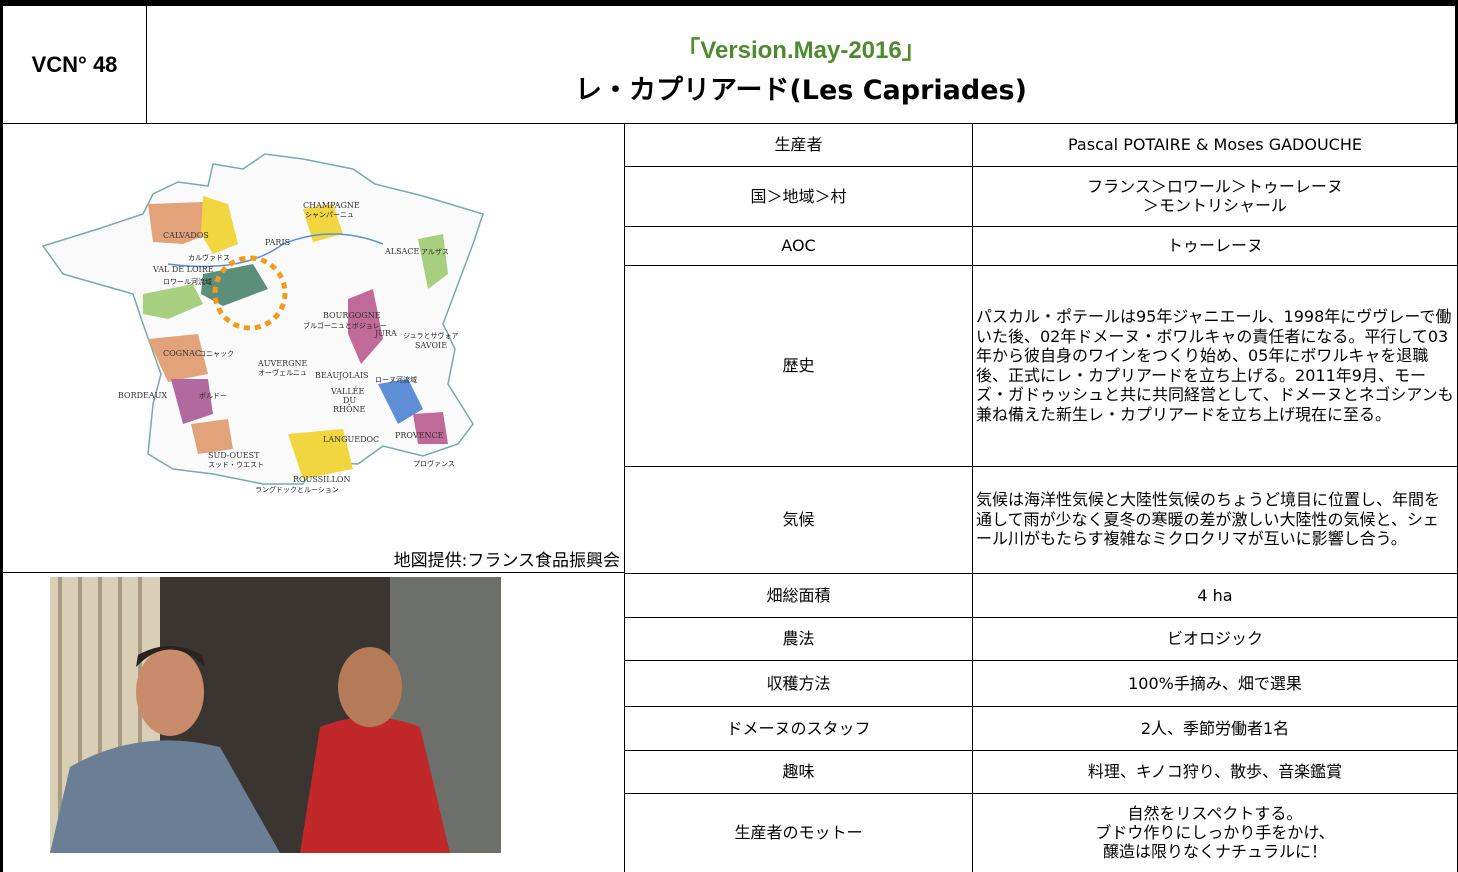 This screenshot has width=1458, height=872. Describe the element at coordinates (396, 379) in the screenshot. I see `map-label: ローヌ河流域` at that location.